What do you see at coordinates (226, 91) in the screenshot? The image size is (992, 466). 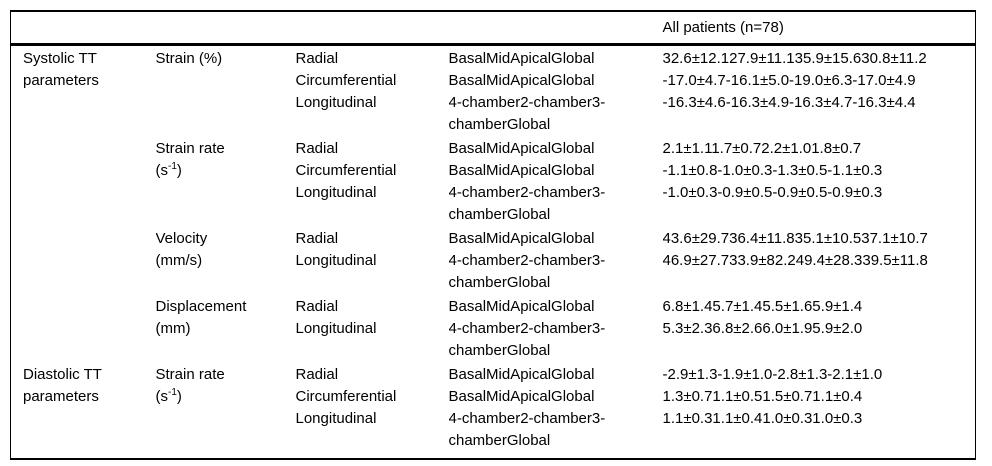 I see `parameter-cell-strain: Strain (%)` at bounding box center [226, 91].